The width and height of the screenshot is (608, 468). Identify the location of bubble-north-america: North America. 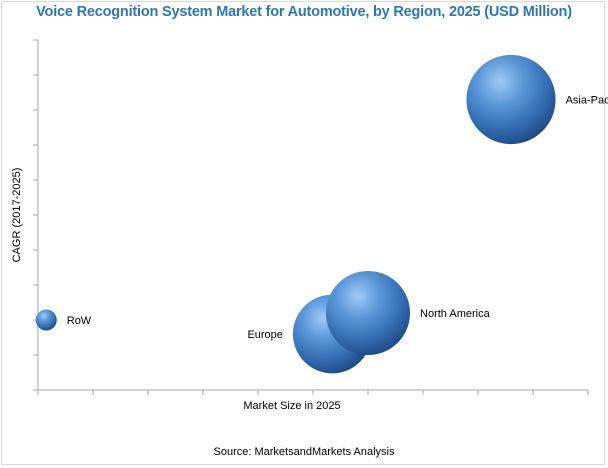
(408, 313).